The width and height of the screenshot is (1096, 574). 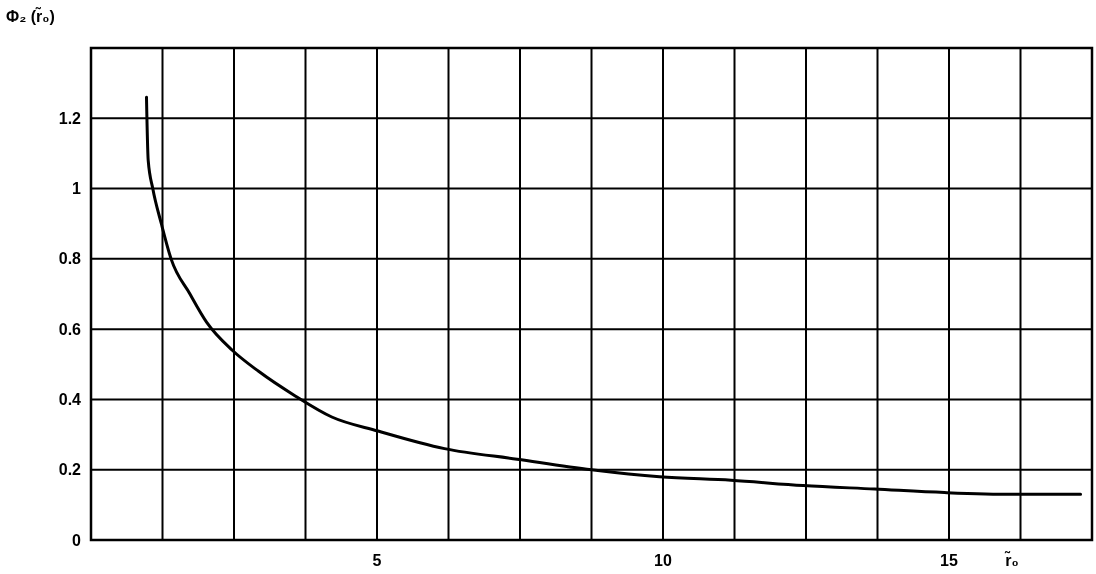 What do you see at coordinates (70, 399) in the screenshot?
I see `y-tick-label: 0.4` at bounding box center [70, 399].